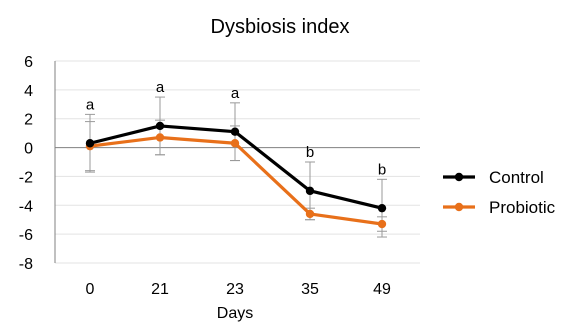 The width and height of the screenshot is (578, 322). What do you see at coordinates (382, 289) in the screenshot?
I see `x-tick-label: 49` at bounding box center [382, 289].